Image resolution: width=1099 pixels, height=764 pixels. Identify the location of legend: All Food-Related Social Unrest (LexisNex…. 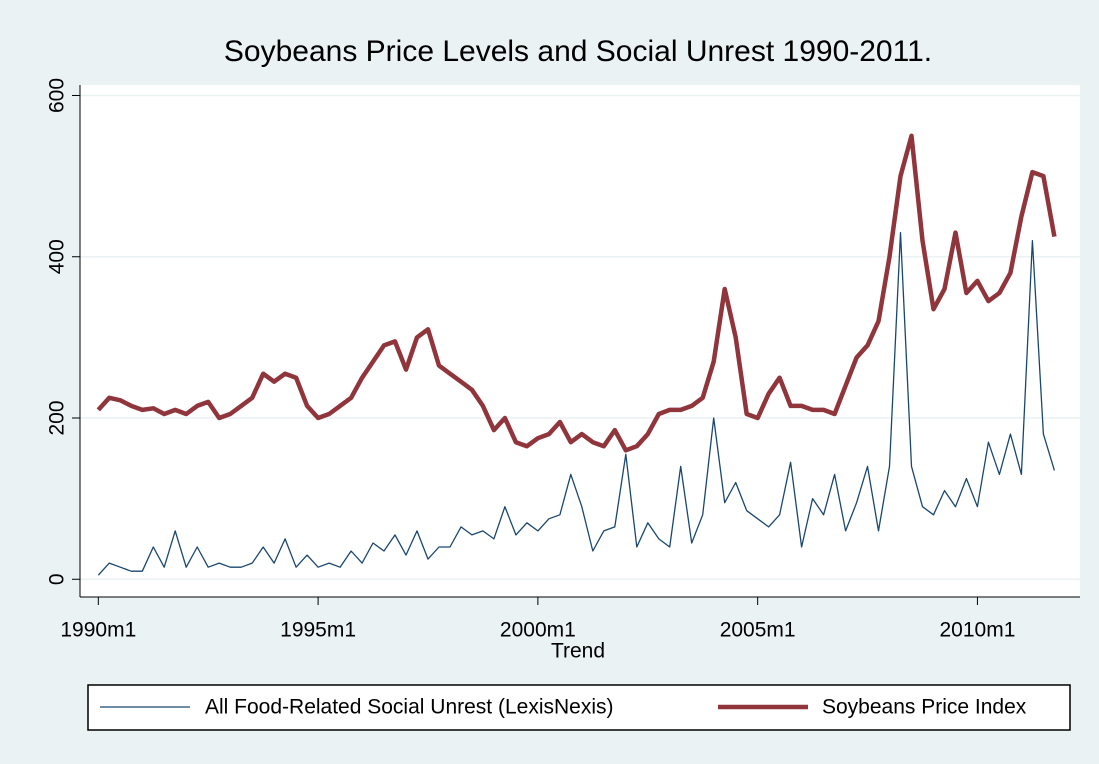
(563, 707).